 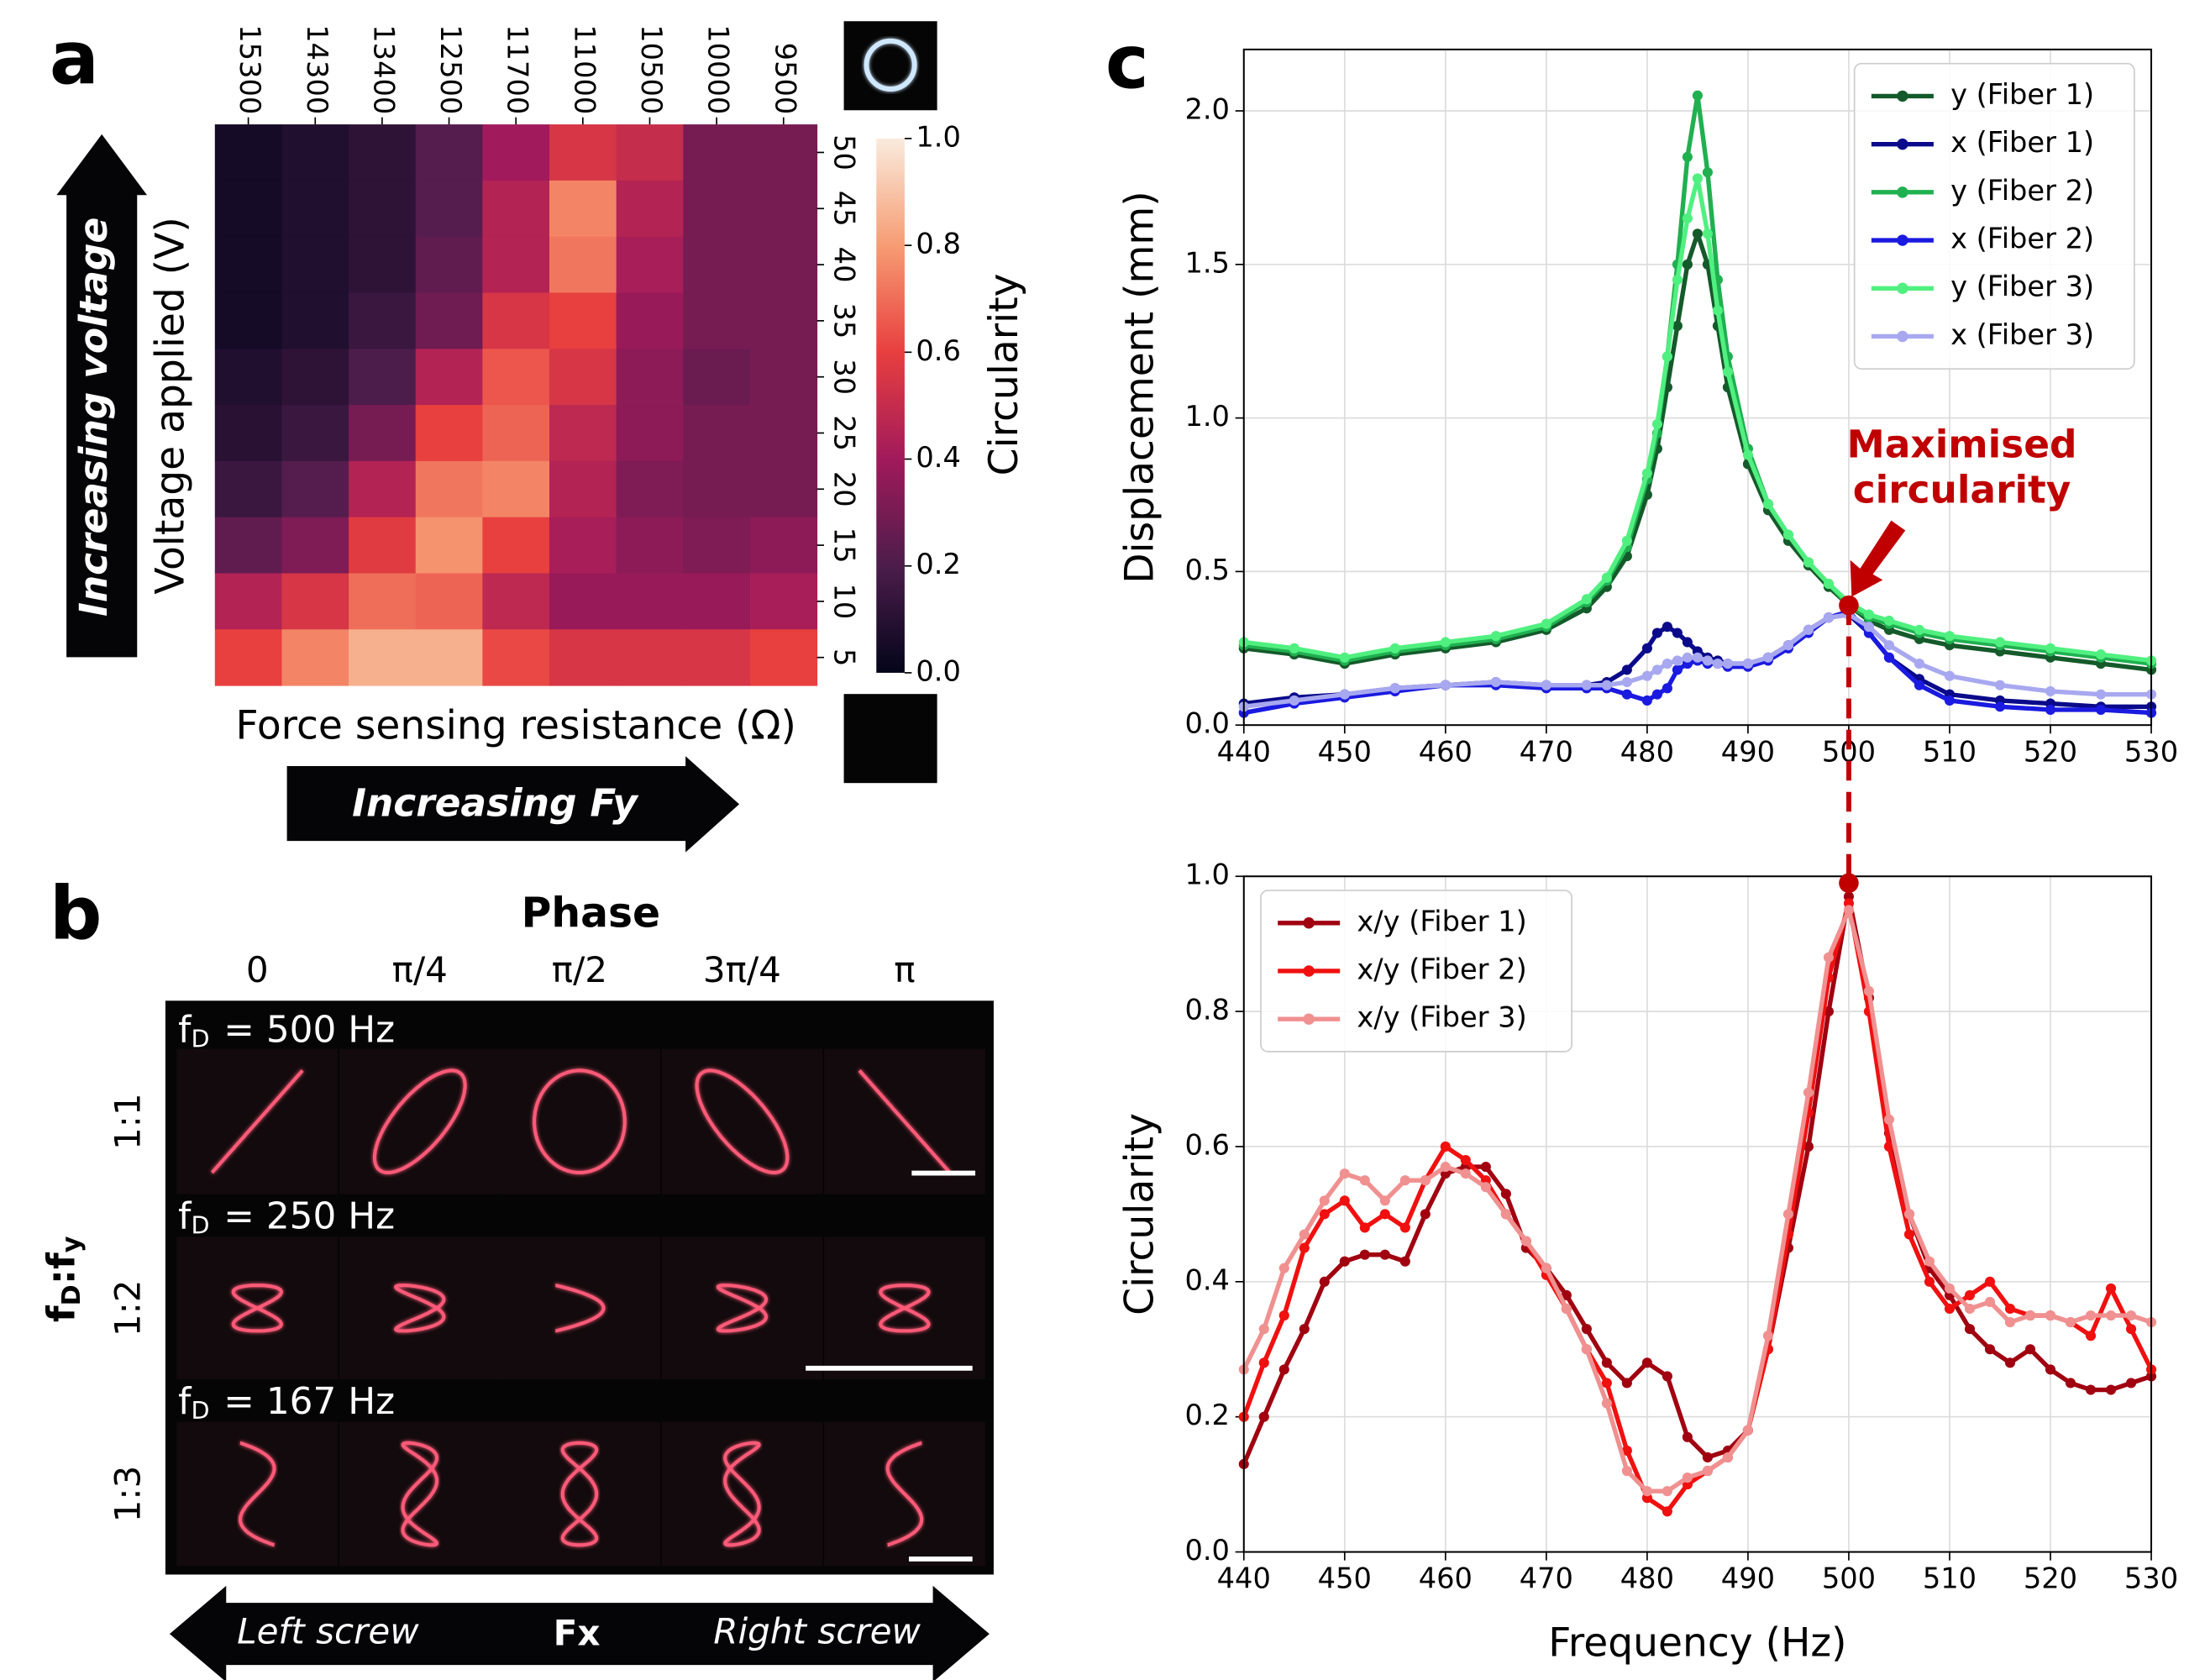 I want to click on x-tick-label: 440, so click(x=1244, y=1578).